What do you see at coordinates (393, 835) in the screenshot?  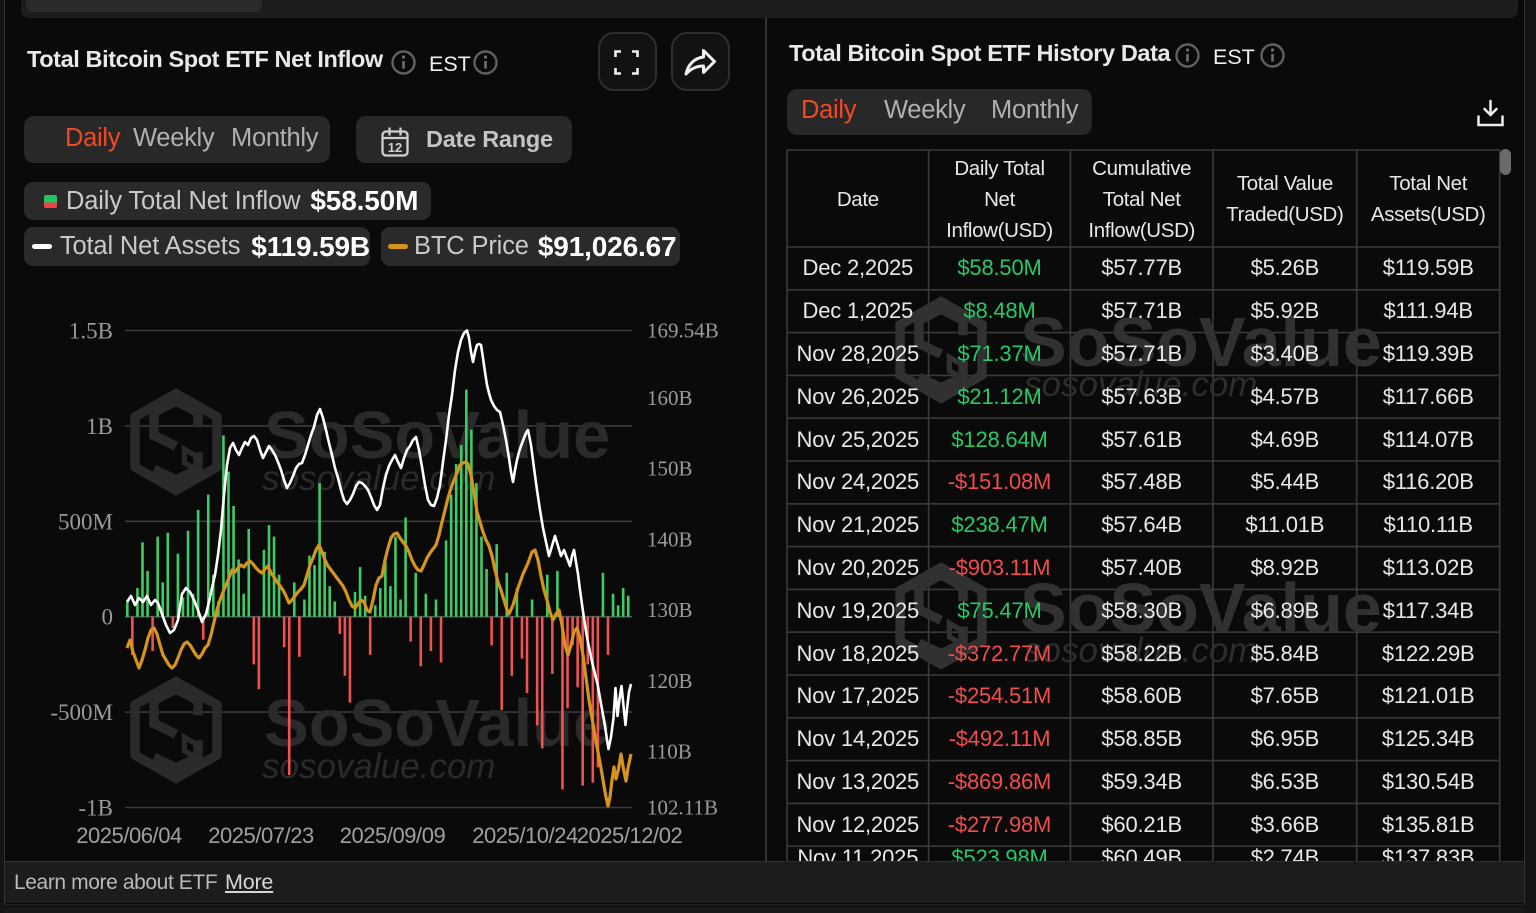 I see `svg-text: 2025/09/09` at bounding box center [393, 835].